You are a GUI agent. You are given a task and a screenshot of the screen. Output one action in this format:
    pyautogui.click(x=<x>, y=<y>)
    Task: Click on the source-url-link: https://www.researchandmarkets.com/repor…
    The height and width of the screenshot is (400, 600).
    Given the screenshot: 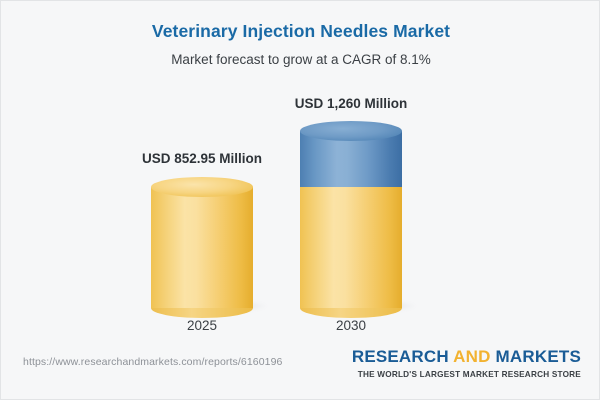 What is the action you would take?
    pyautogui.click(x=153, y=362)
    